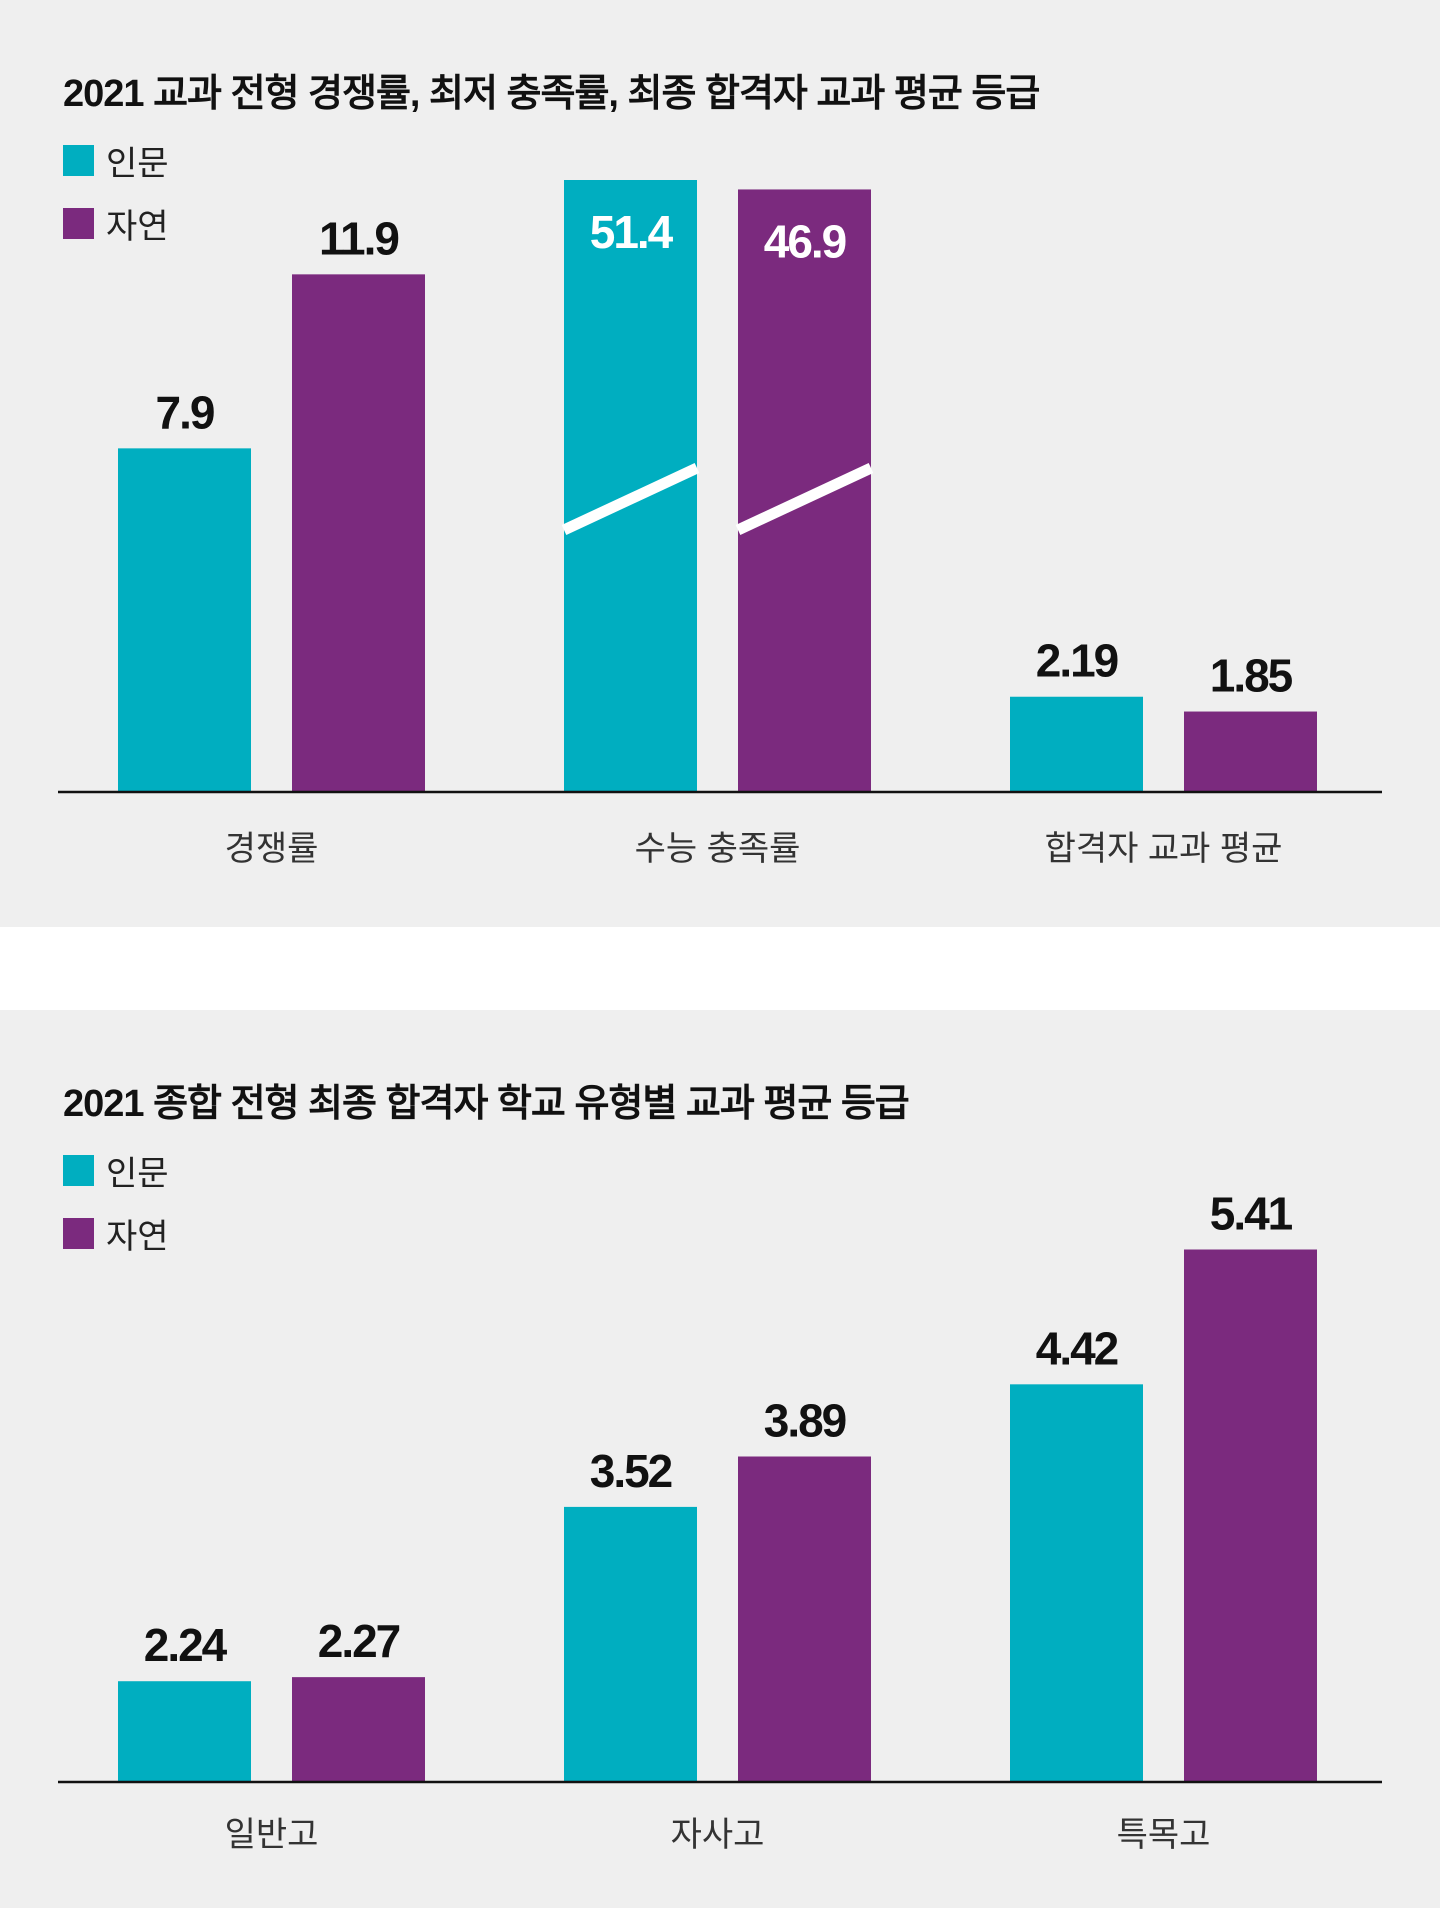 Image resolution: width=1440 pixels, height=1908 pixels. Describe the element at coordinates (486, 1104) in the screenshot. I see `chart-title: 2021 종합 전형 최종 합격자 학교 유형별 교과 평균 등급` at that location.